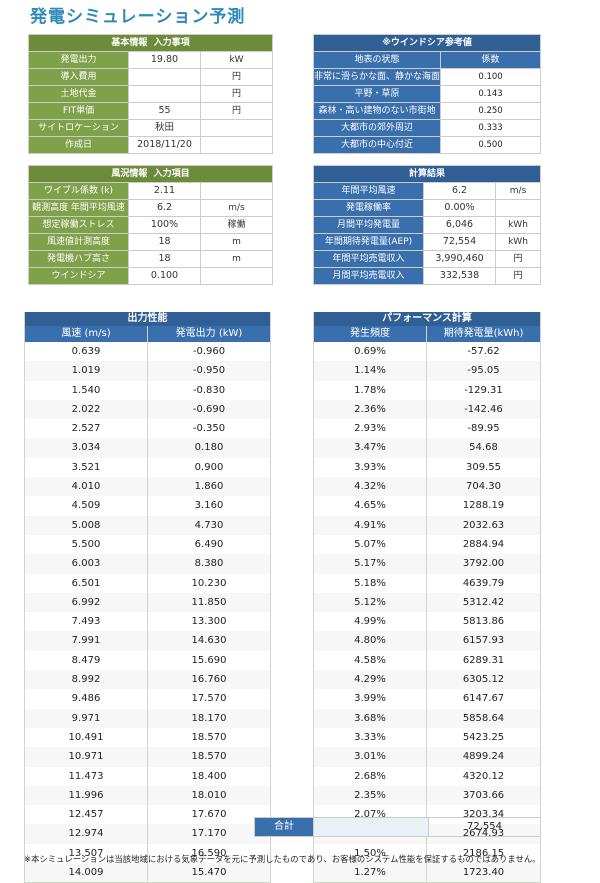 The width and height of the screenshot is (600, 883). What do you see at coordinates (209, 853) in the screenshot?
I see `power-output-cell: 16.590` at bounding box center [209, 853].